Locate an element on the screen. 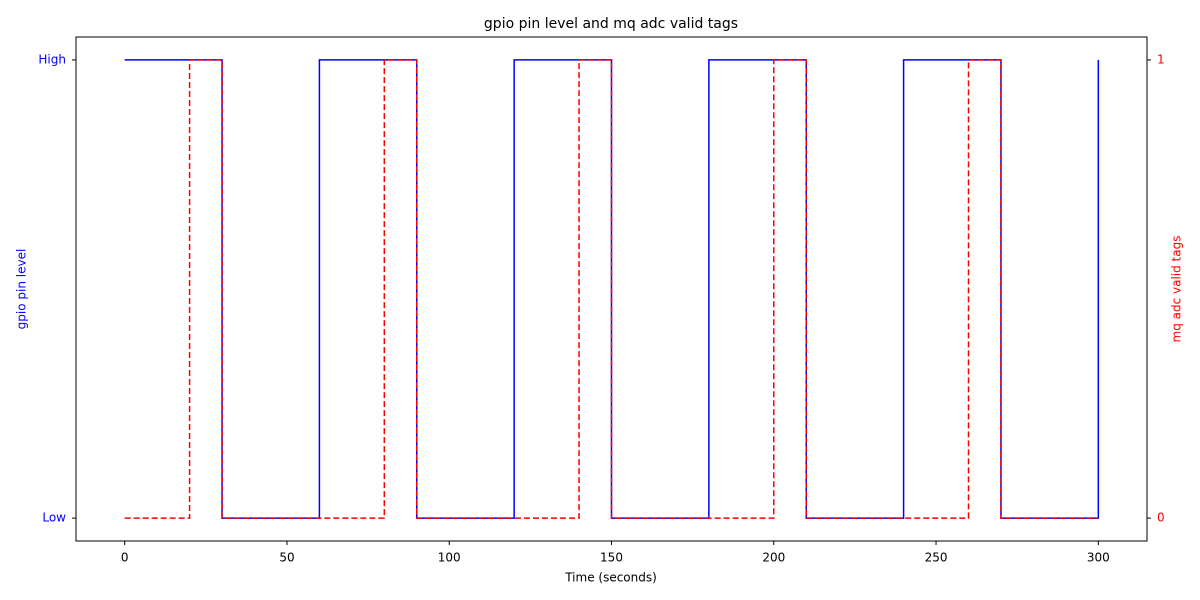  x-tick-label: 150 is located at coordinates (611, 558).